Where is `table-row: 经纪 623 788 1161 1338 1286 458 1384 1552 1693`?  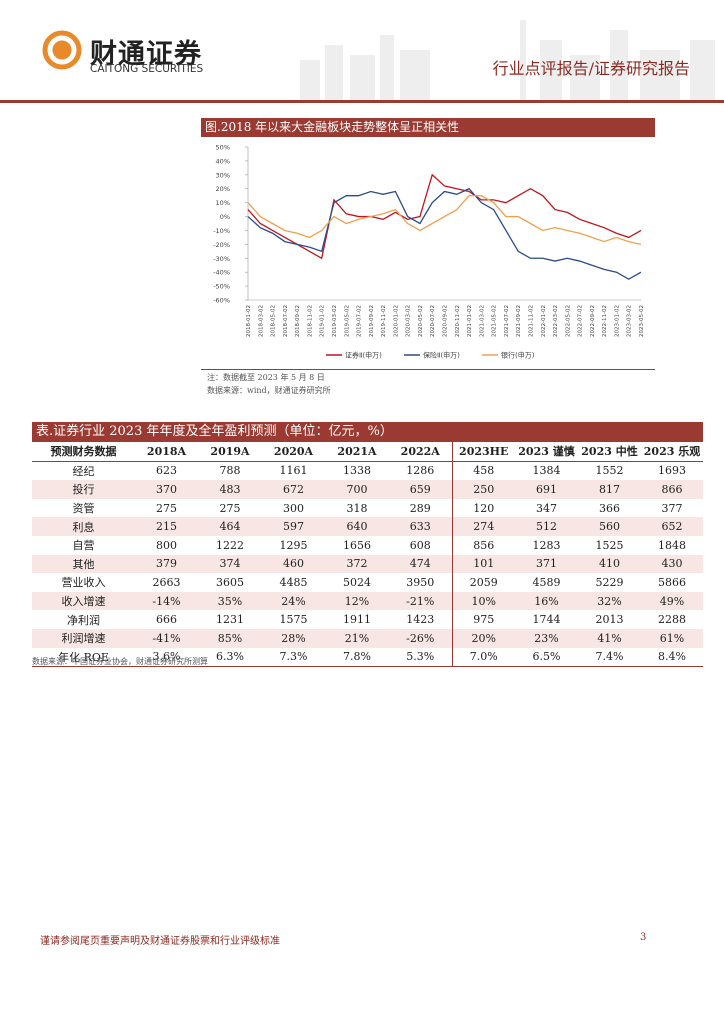 table-row: 经纪 623 788 1161 1338 1286 458 1384 1552 1693 is located at coordinates (367, 471).